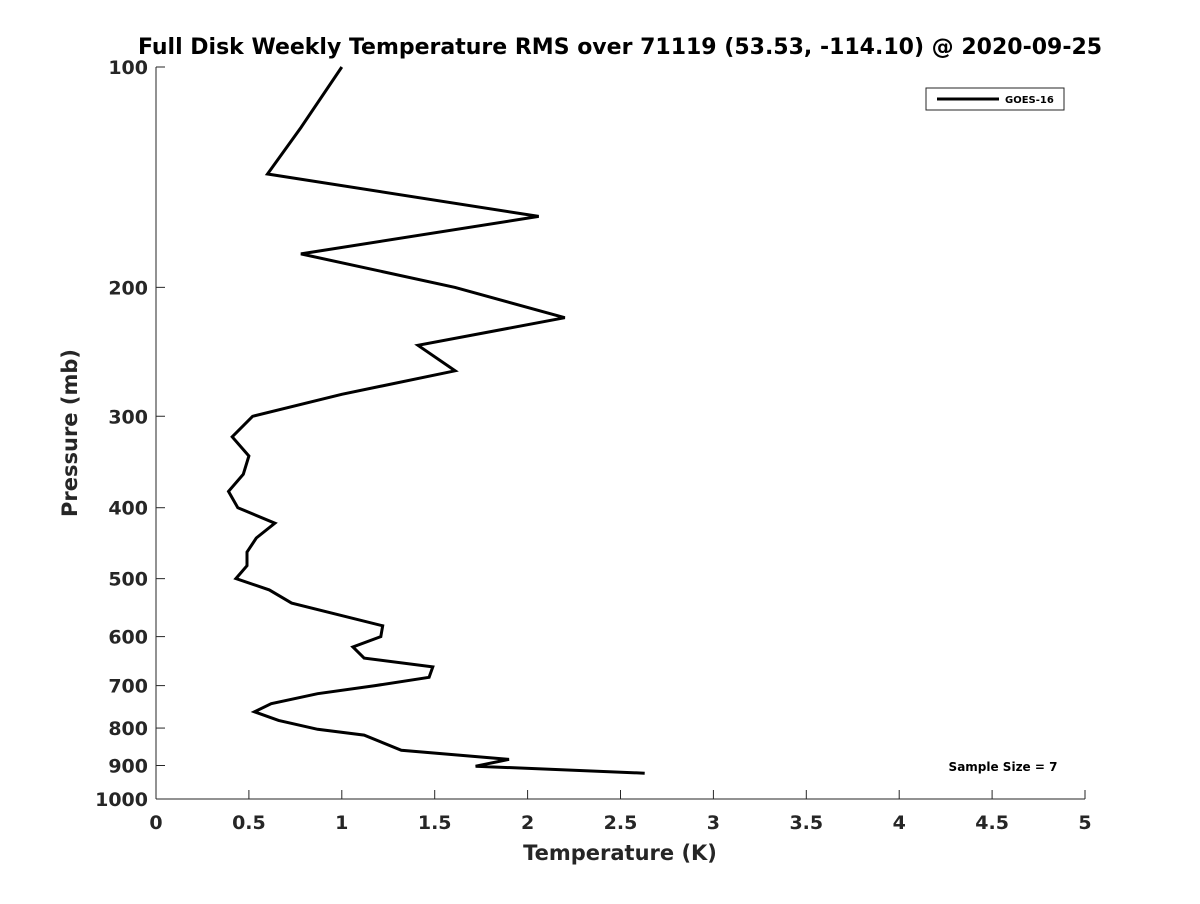 This screenshot has width=1200, height=904. What do you see at coordinates (249, 823) in the screenshot?
I see `x-tick-label: 0.5` at bounding box center [249, 823].